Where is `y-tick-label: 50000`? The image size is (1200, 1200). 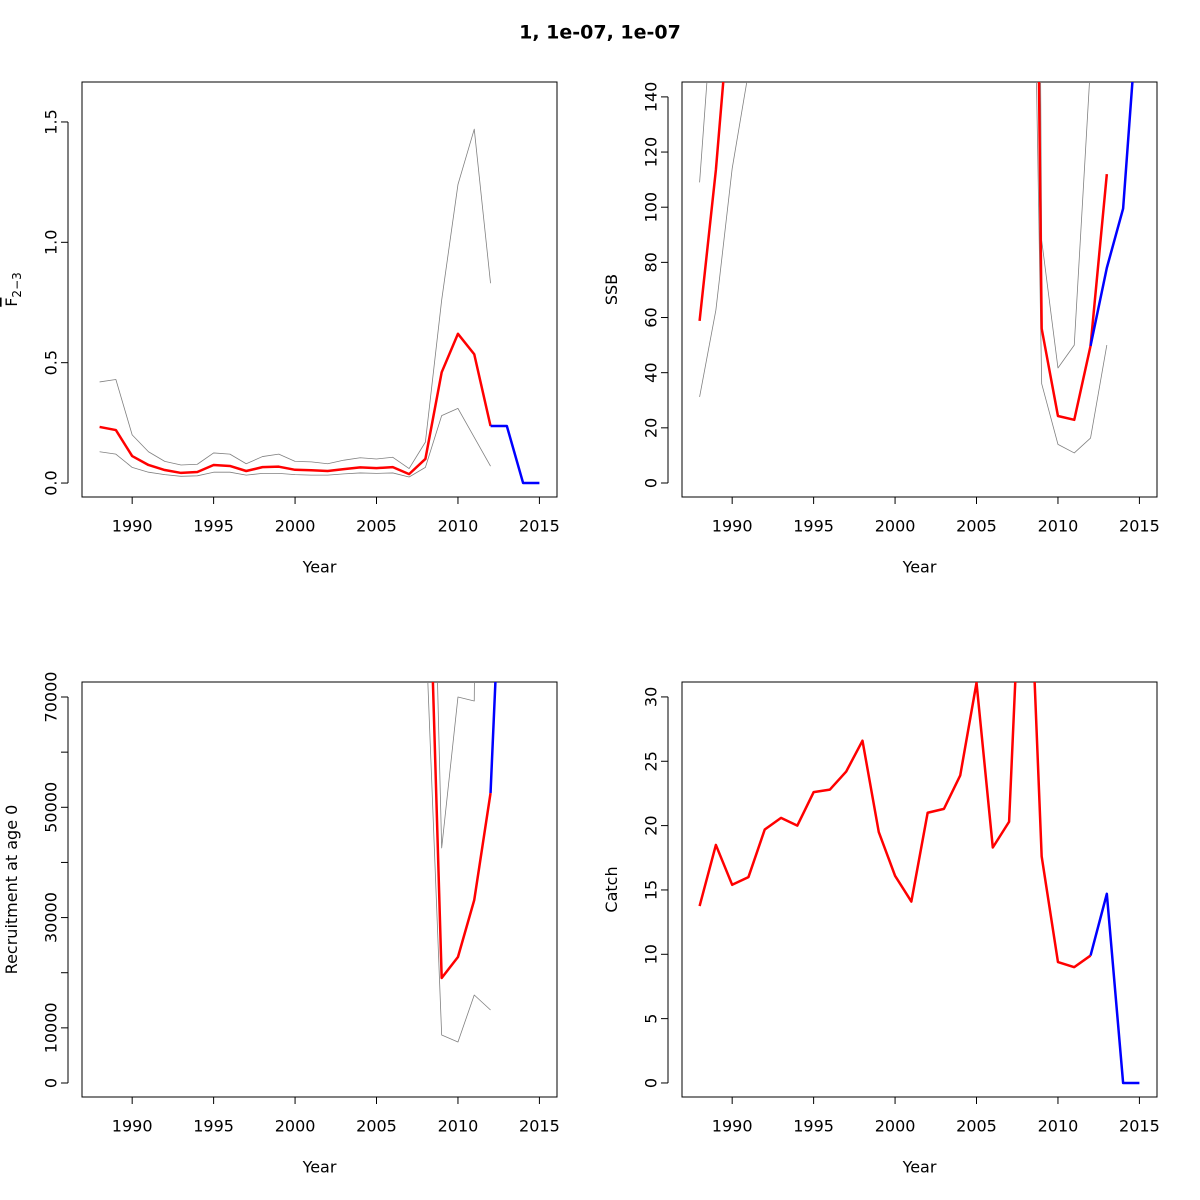
y-tick-label: 50000 is located at coordinates (51, 807).